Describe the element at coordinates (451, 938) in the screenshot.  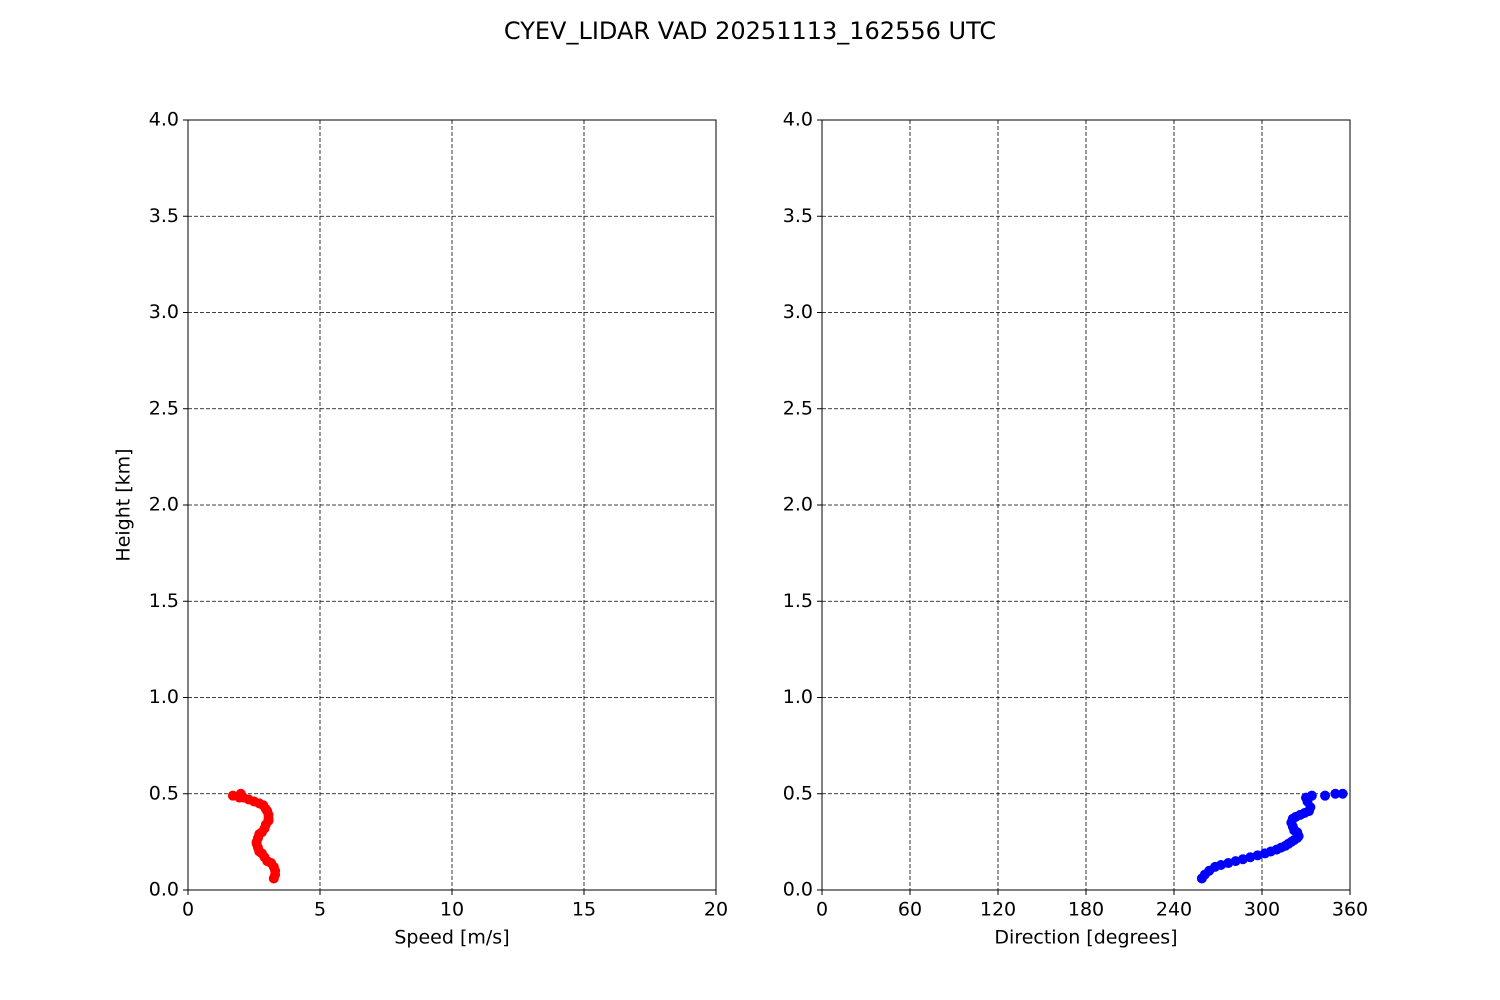
I see `x-axis-label: Speed [m/s]` at that location.